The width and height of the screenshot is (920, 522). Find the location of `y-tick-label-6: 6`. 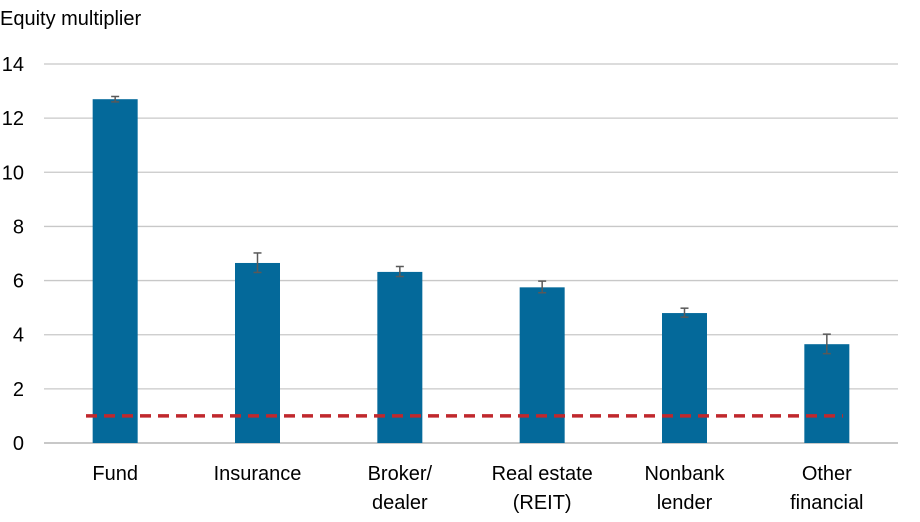

y-tick-label-6: 6 is located at coordinates (18, 282).